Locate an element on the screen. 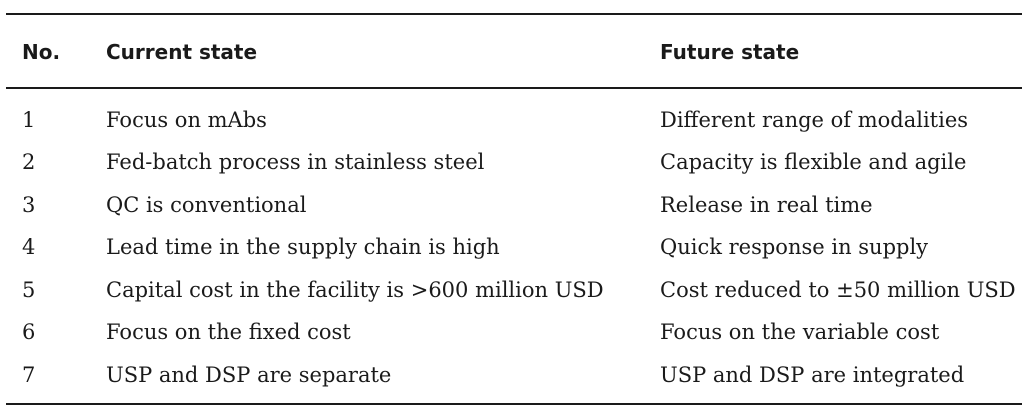  row-number: 5 is located at coordinates (29, 290).